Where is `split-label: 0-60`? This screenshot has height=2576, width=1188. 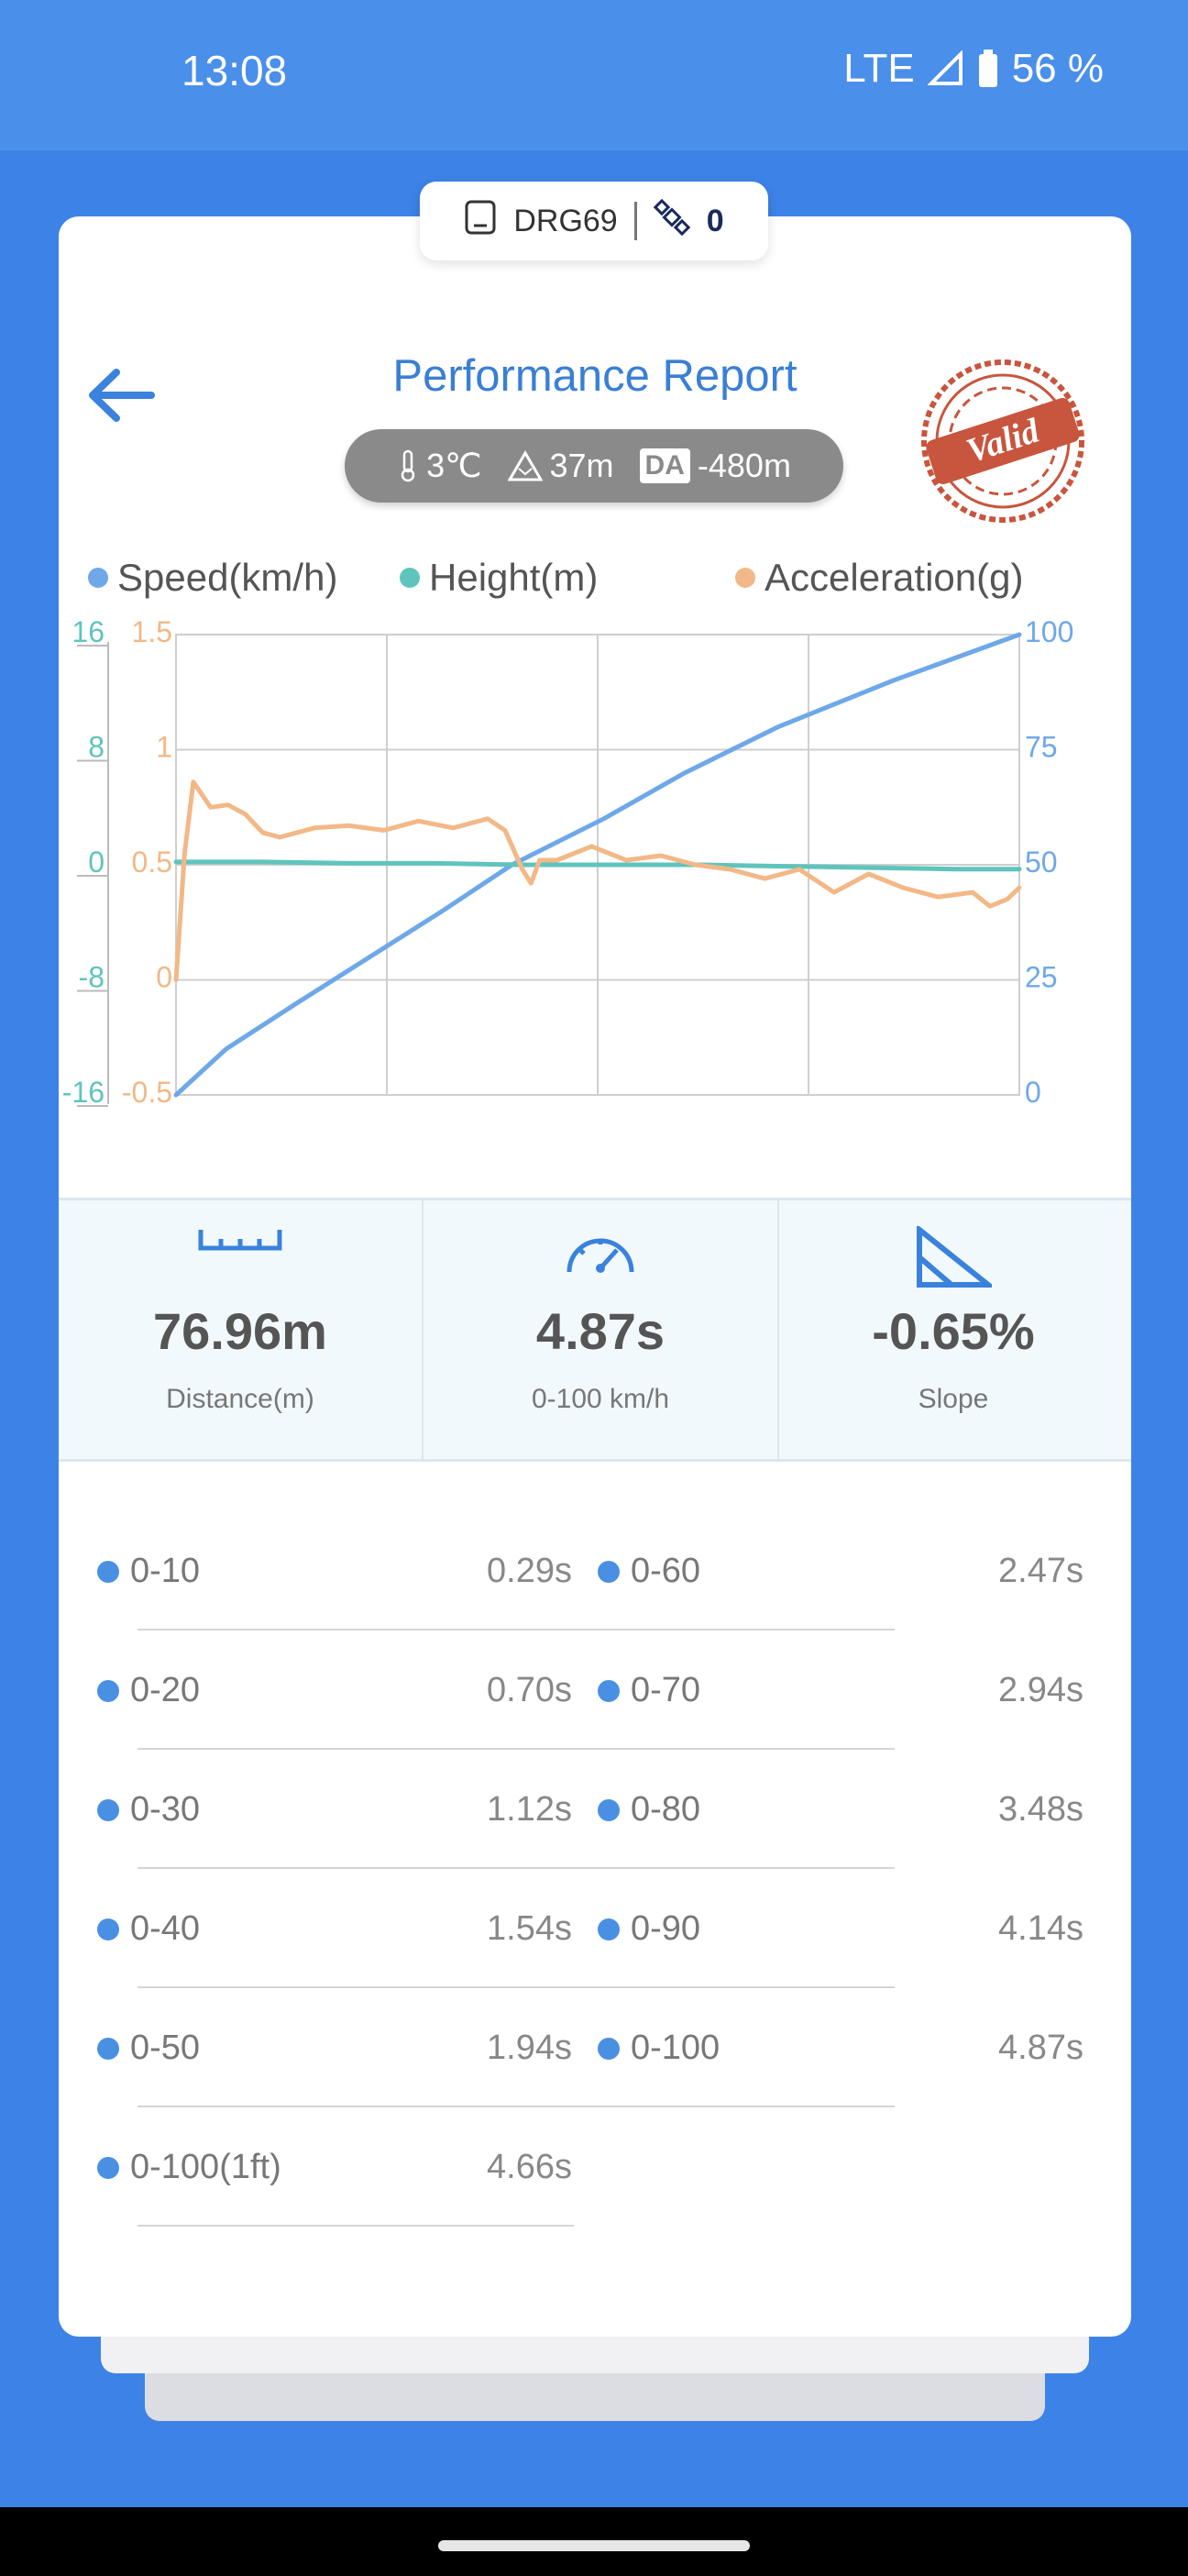 split-label: 0-60 is located at coordinates (666, 1571).